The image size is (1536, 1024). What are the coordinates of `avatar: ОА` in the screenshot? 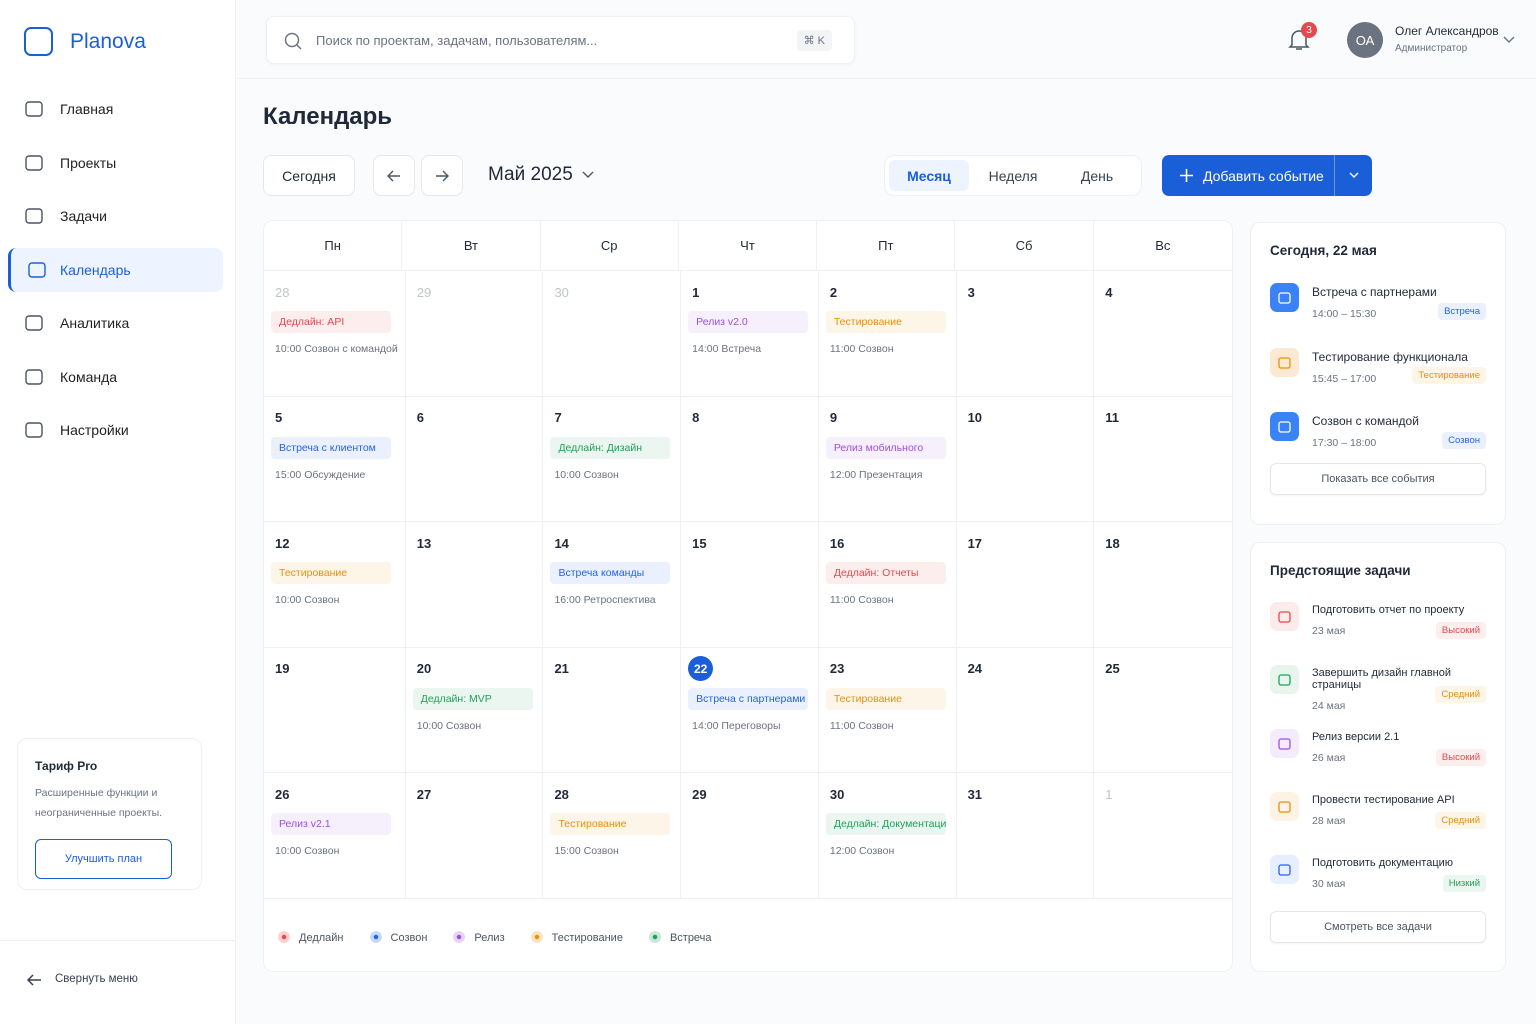 It's located at (1365, 40).